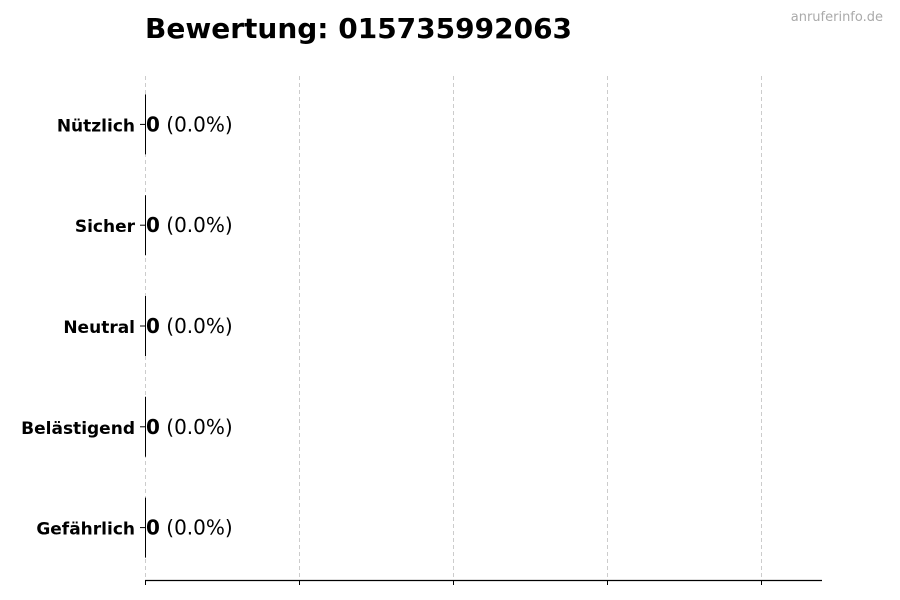 This screenshot has width=900, height=600. What do you see at coordinates (359, 28) in the screenshot?
I see `chart-title: Bewertung: 015735992063` at bounding box center [359, 28].